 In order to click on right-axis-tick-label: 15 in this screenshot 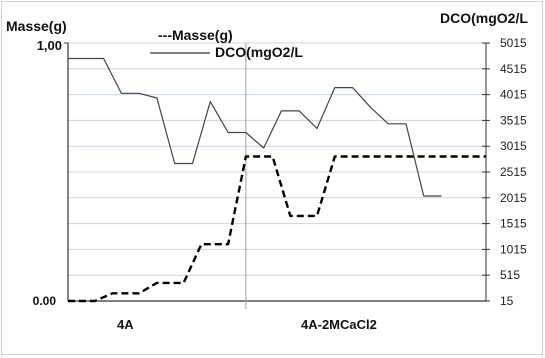, I will do `click(507, 301)`.